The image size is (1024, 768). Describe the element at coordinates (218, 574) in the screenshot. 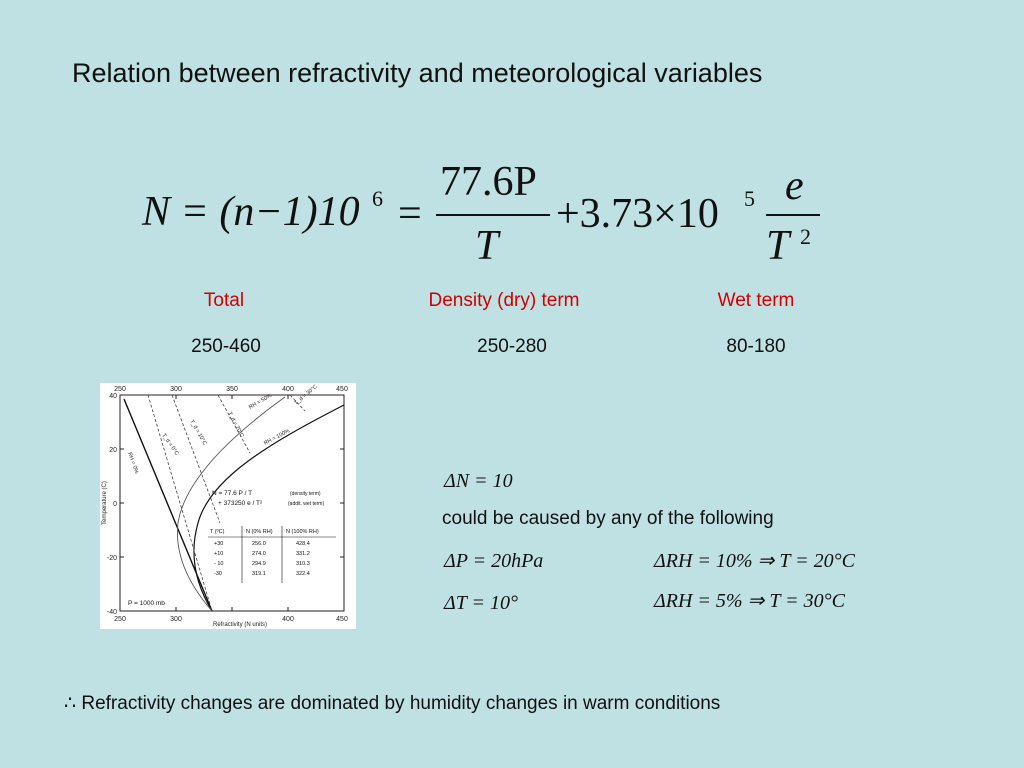

I see `table-cell: -30` at that location.